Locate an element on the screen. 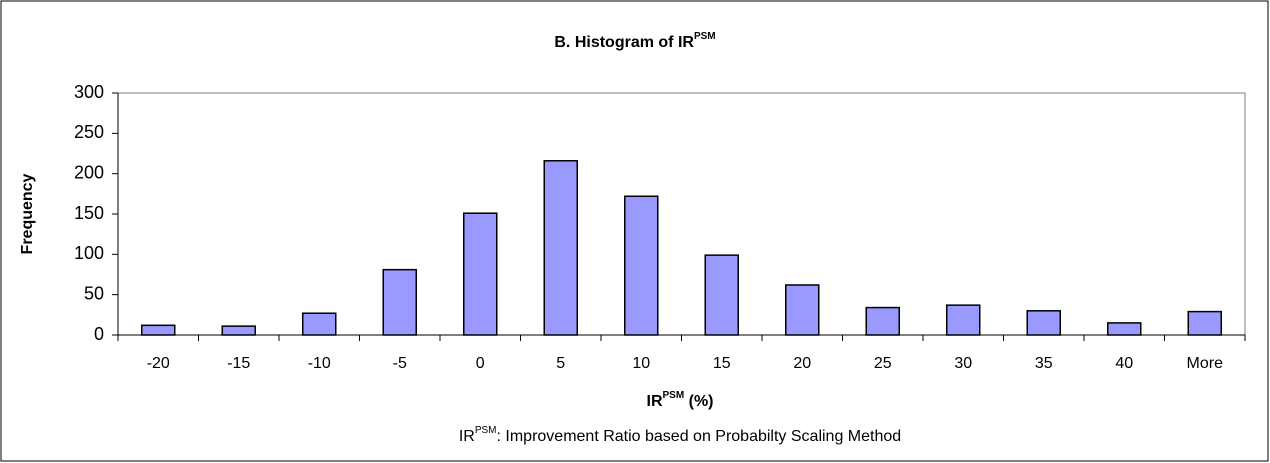 This screenshot has width=1270, height=463. y-tick-label: 0 is located at coordinates (99, 334).